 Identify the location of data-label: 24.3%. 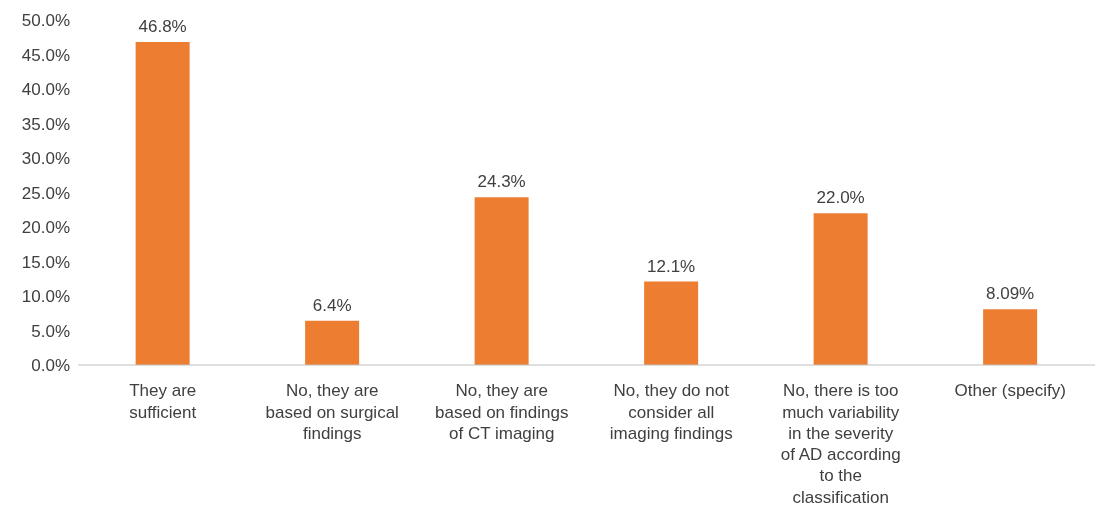
(501, 182).